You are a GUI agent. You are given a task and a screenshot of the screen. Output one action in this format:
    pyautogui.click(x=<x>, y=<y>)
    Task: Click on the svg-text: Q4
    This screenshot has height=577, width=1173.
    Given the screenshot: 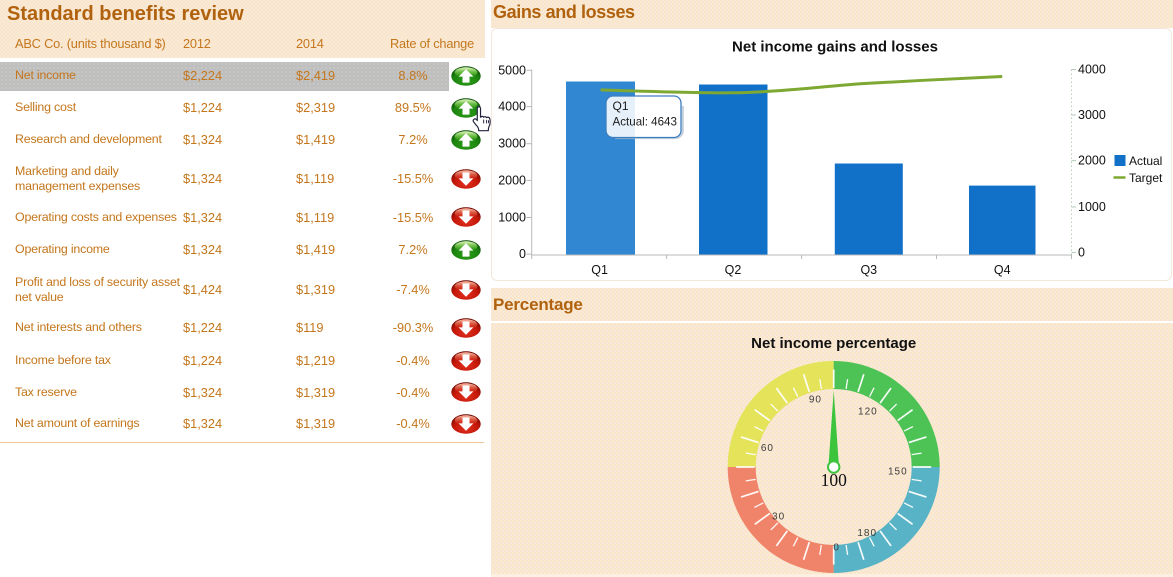 What is the action you would take?
    pyautogui.click(x=1002, y=270)
    